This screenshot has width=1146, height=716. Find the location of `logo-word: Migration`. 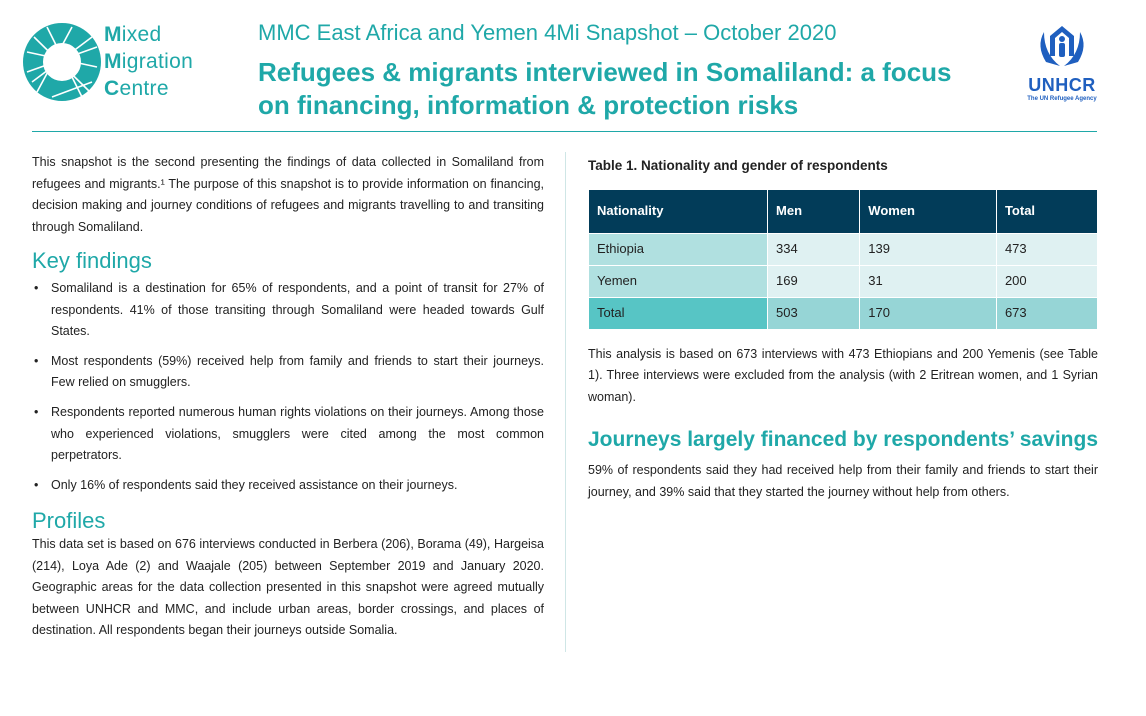

logo-word: Migration is located at coordinates (149, 61).